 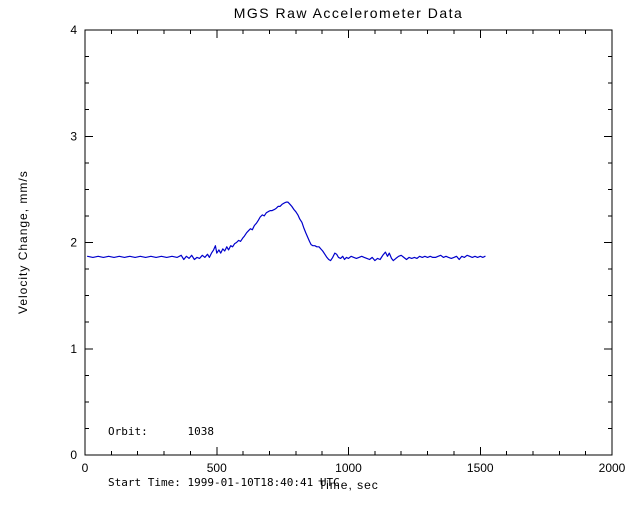 I want to click on y-tick-label: 2, so click(x=73, y=243).